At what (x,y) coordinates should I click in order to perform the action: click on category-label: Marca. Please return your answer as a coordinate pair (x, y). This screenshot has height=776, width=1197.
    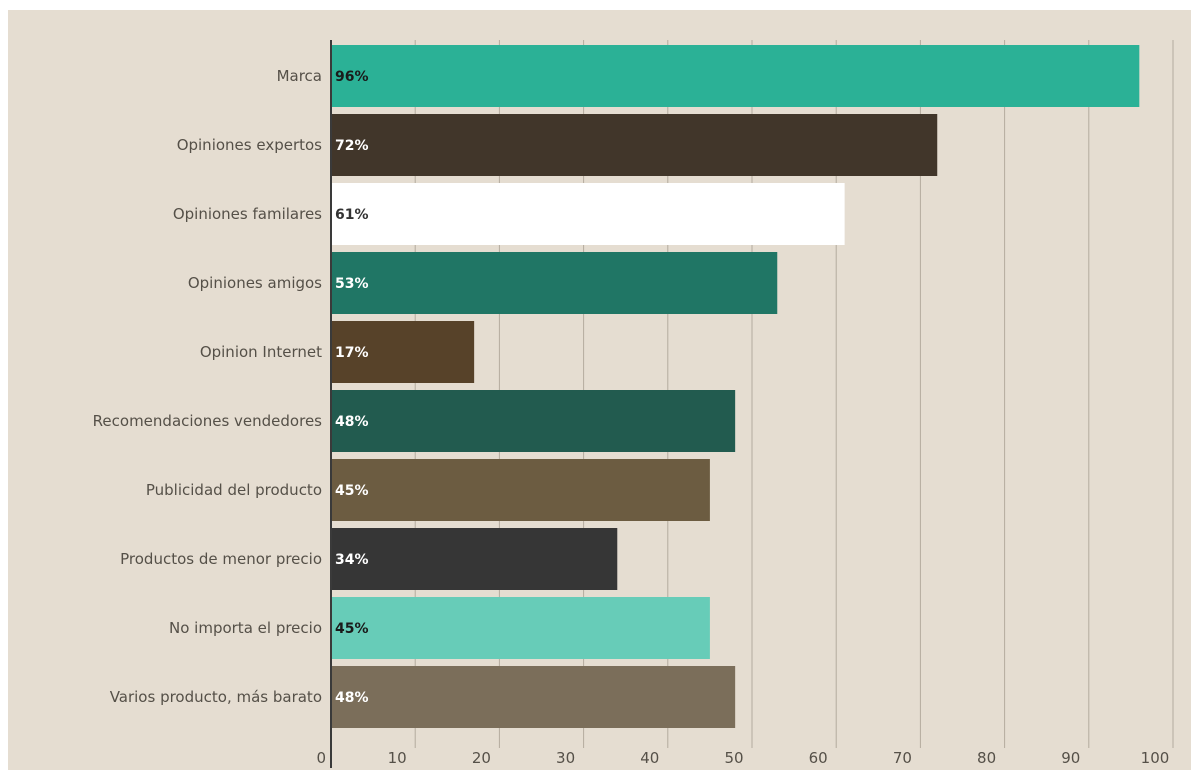
    Looking at the image, I should click on (299, 76).